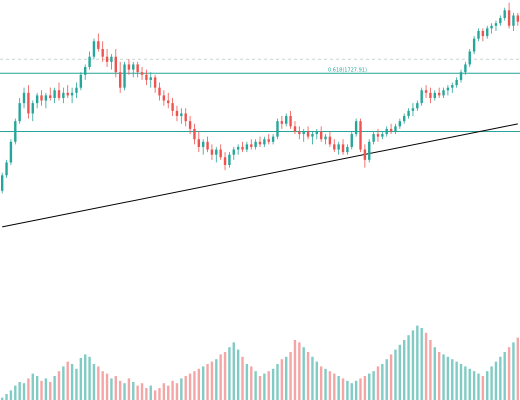  Describe the element at coordinates (347, 70) in the screenshot. I see `fib-level-label: 0.618(1727.91)` at that location.